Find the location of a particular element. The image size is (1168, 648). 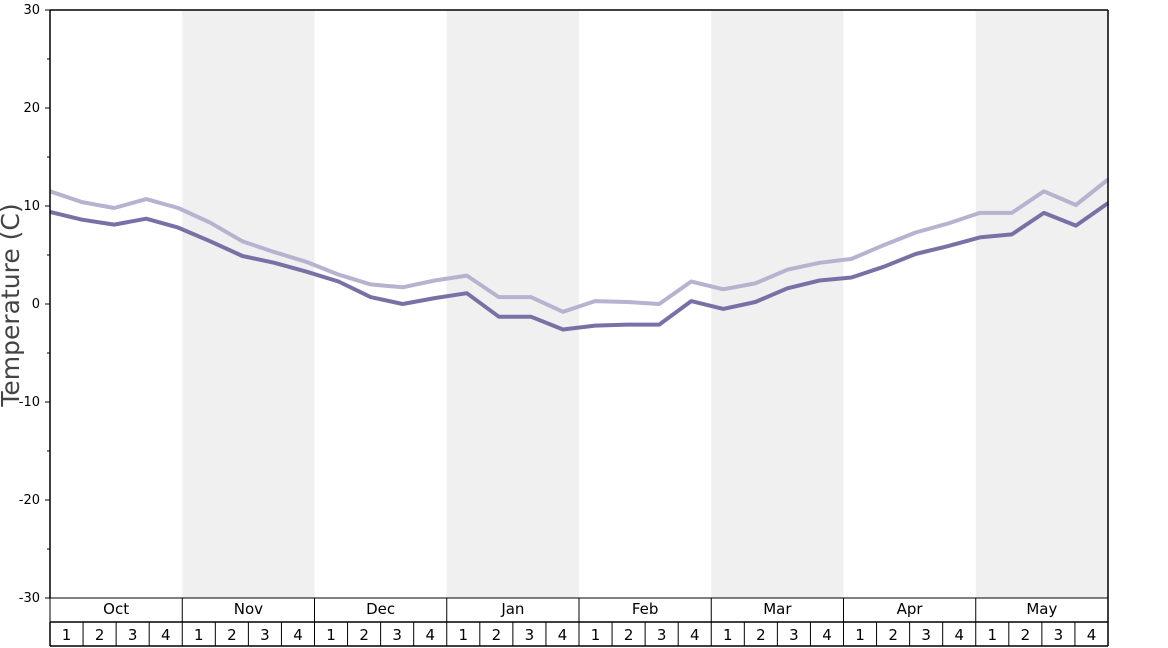

y-tick-label: 20 is located at coordinates (31, 108).